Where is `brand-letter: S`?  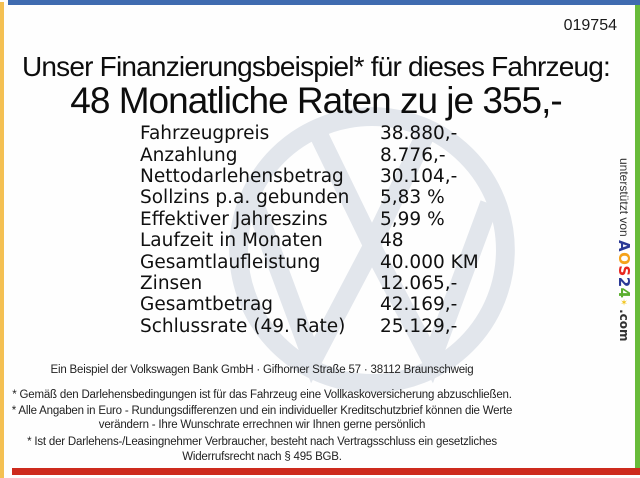 brand-letter: S is located at coordinates (624, 271).